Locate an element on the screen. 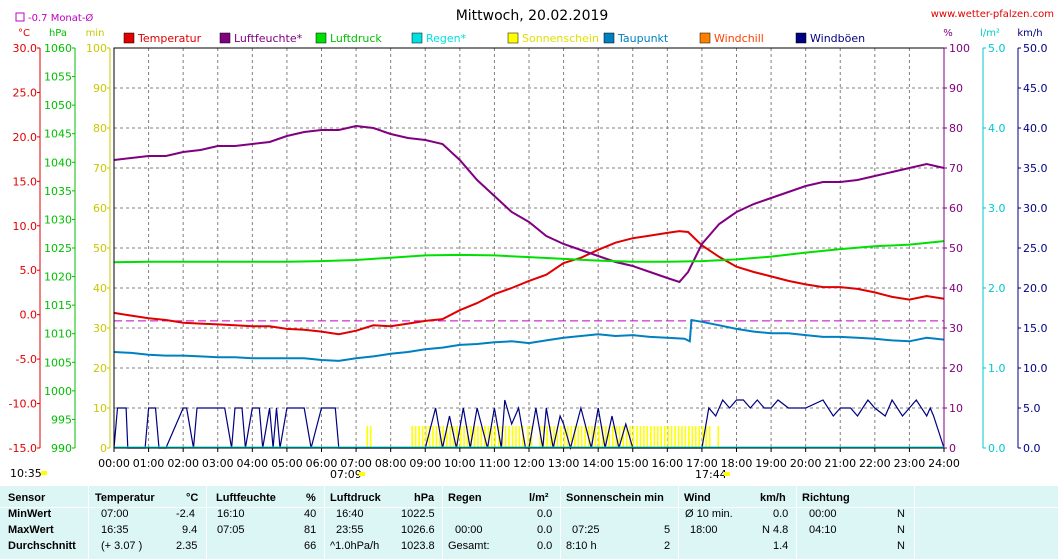 The width and height of the screenshot is (1058, 559). legend-label: Windchill is located at coordinates (739, 38).